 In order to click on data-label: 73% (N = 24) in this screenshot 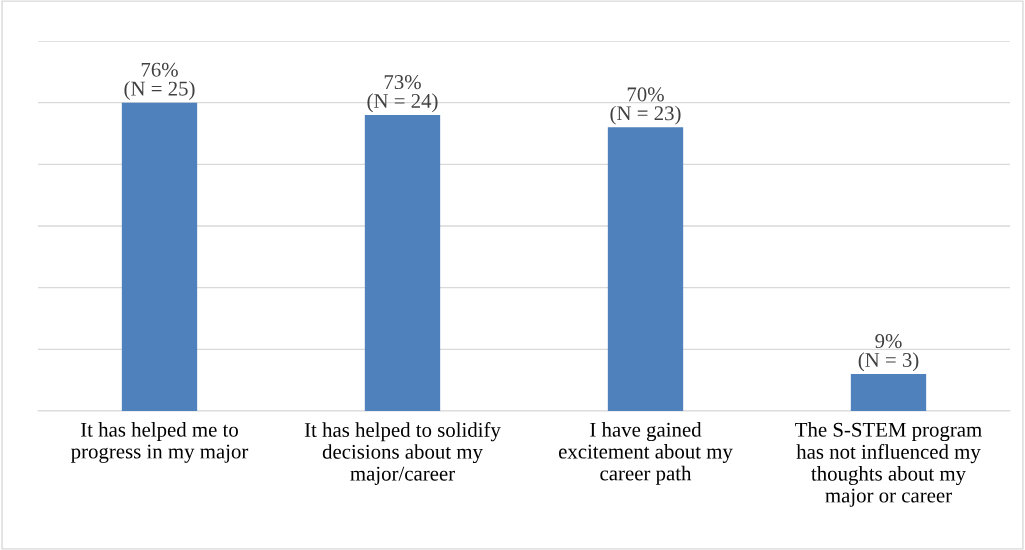, I will do `click(402, 94)`.